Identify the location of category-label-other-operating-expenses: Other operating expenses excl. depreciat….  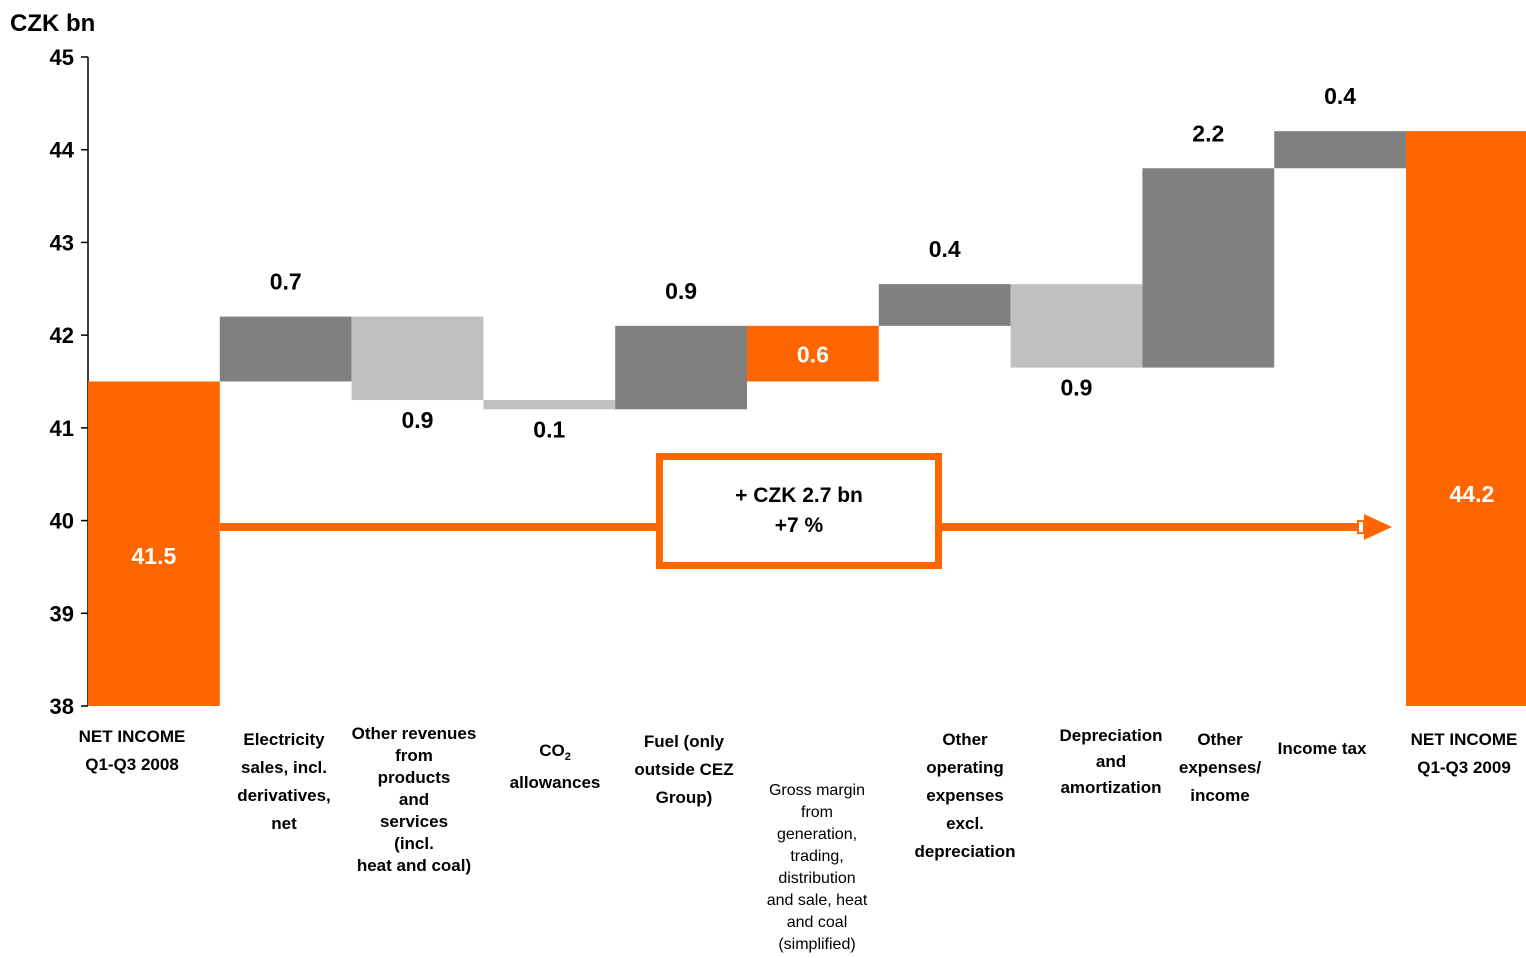
(965, 795).